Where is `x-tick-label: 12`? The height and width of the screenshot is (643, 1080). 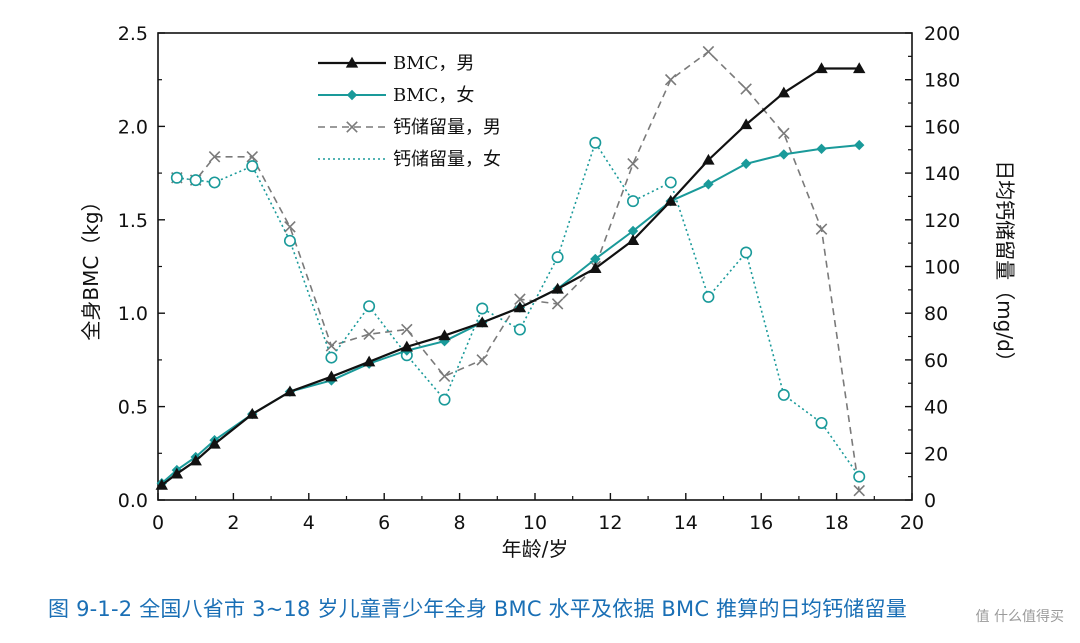
x-tick-label: 12 is located at coordinates (610, 523).